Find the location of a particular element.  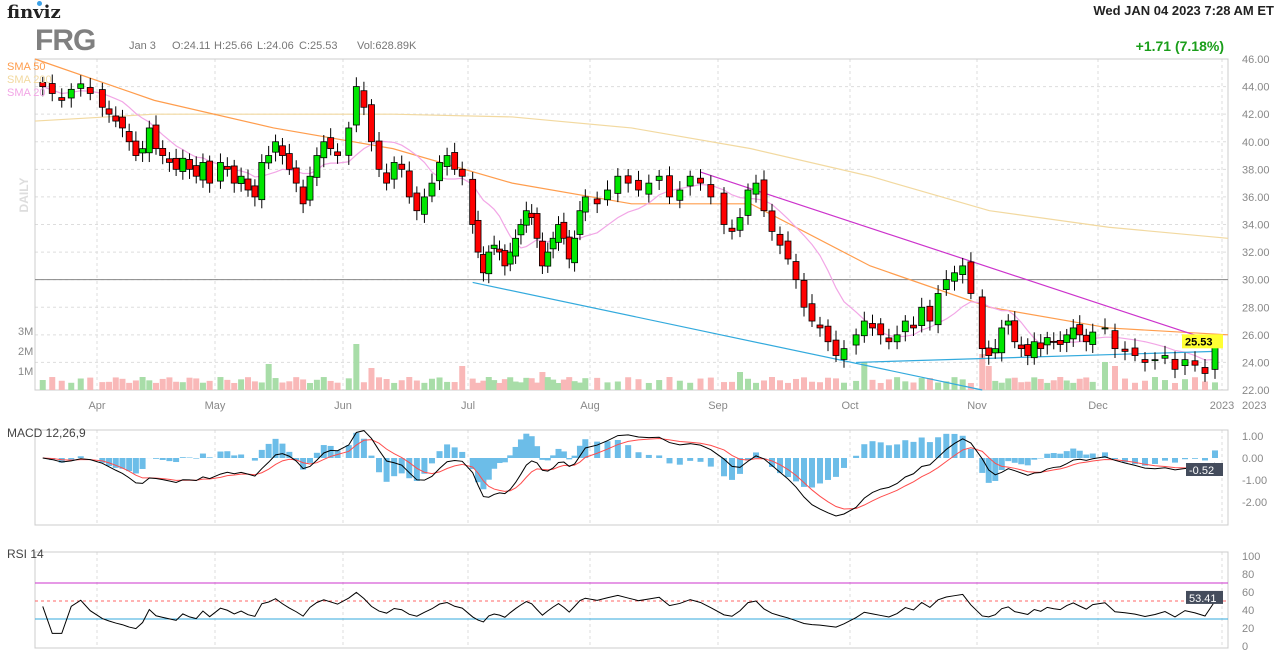

bar-date: Jan 3 is located at coordinates (142, 46).